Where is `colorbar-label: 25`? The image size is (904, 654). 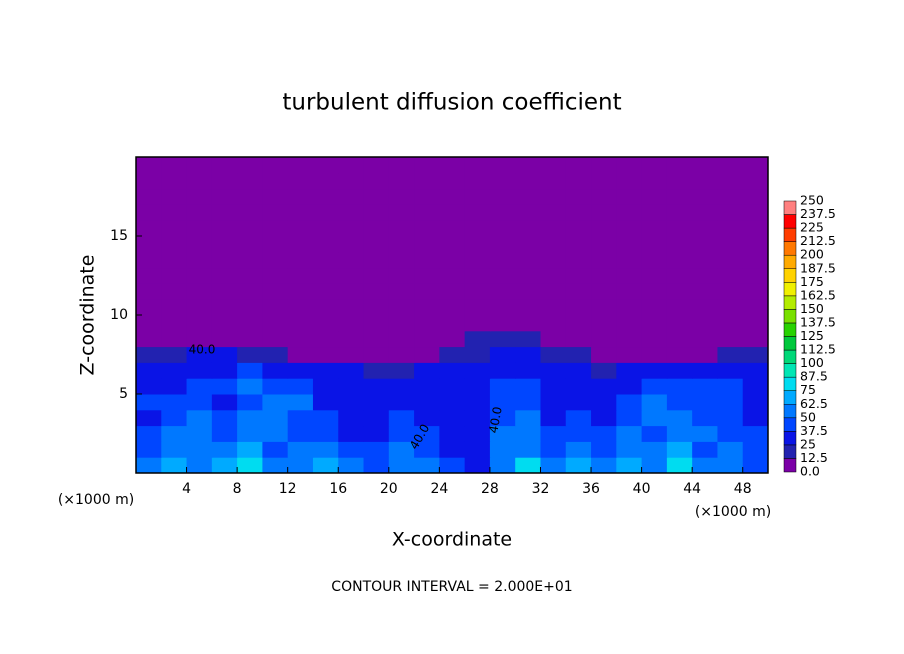
colorbar-label: 25 is located at coordinates (808, 443).